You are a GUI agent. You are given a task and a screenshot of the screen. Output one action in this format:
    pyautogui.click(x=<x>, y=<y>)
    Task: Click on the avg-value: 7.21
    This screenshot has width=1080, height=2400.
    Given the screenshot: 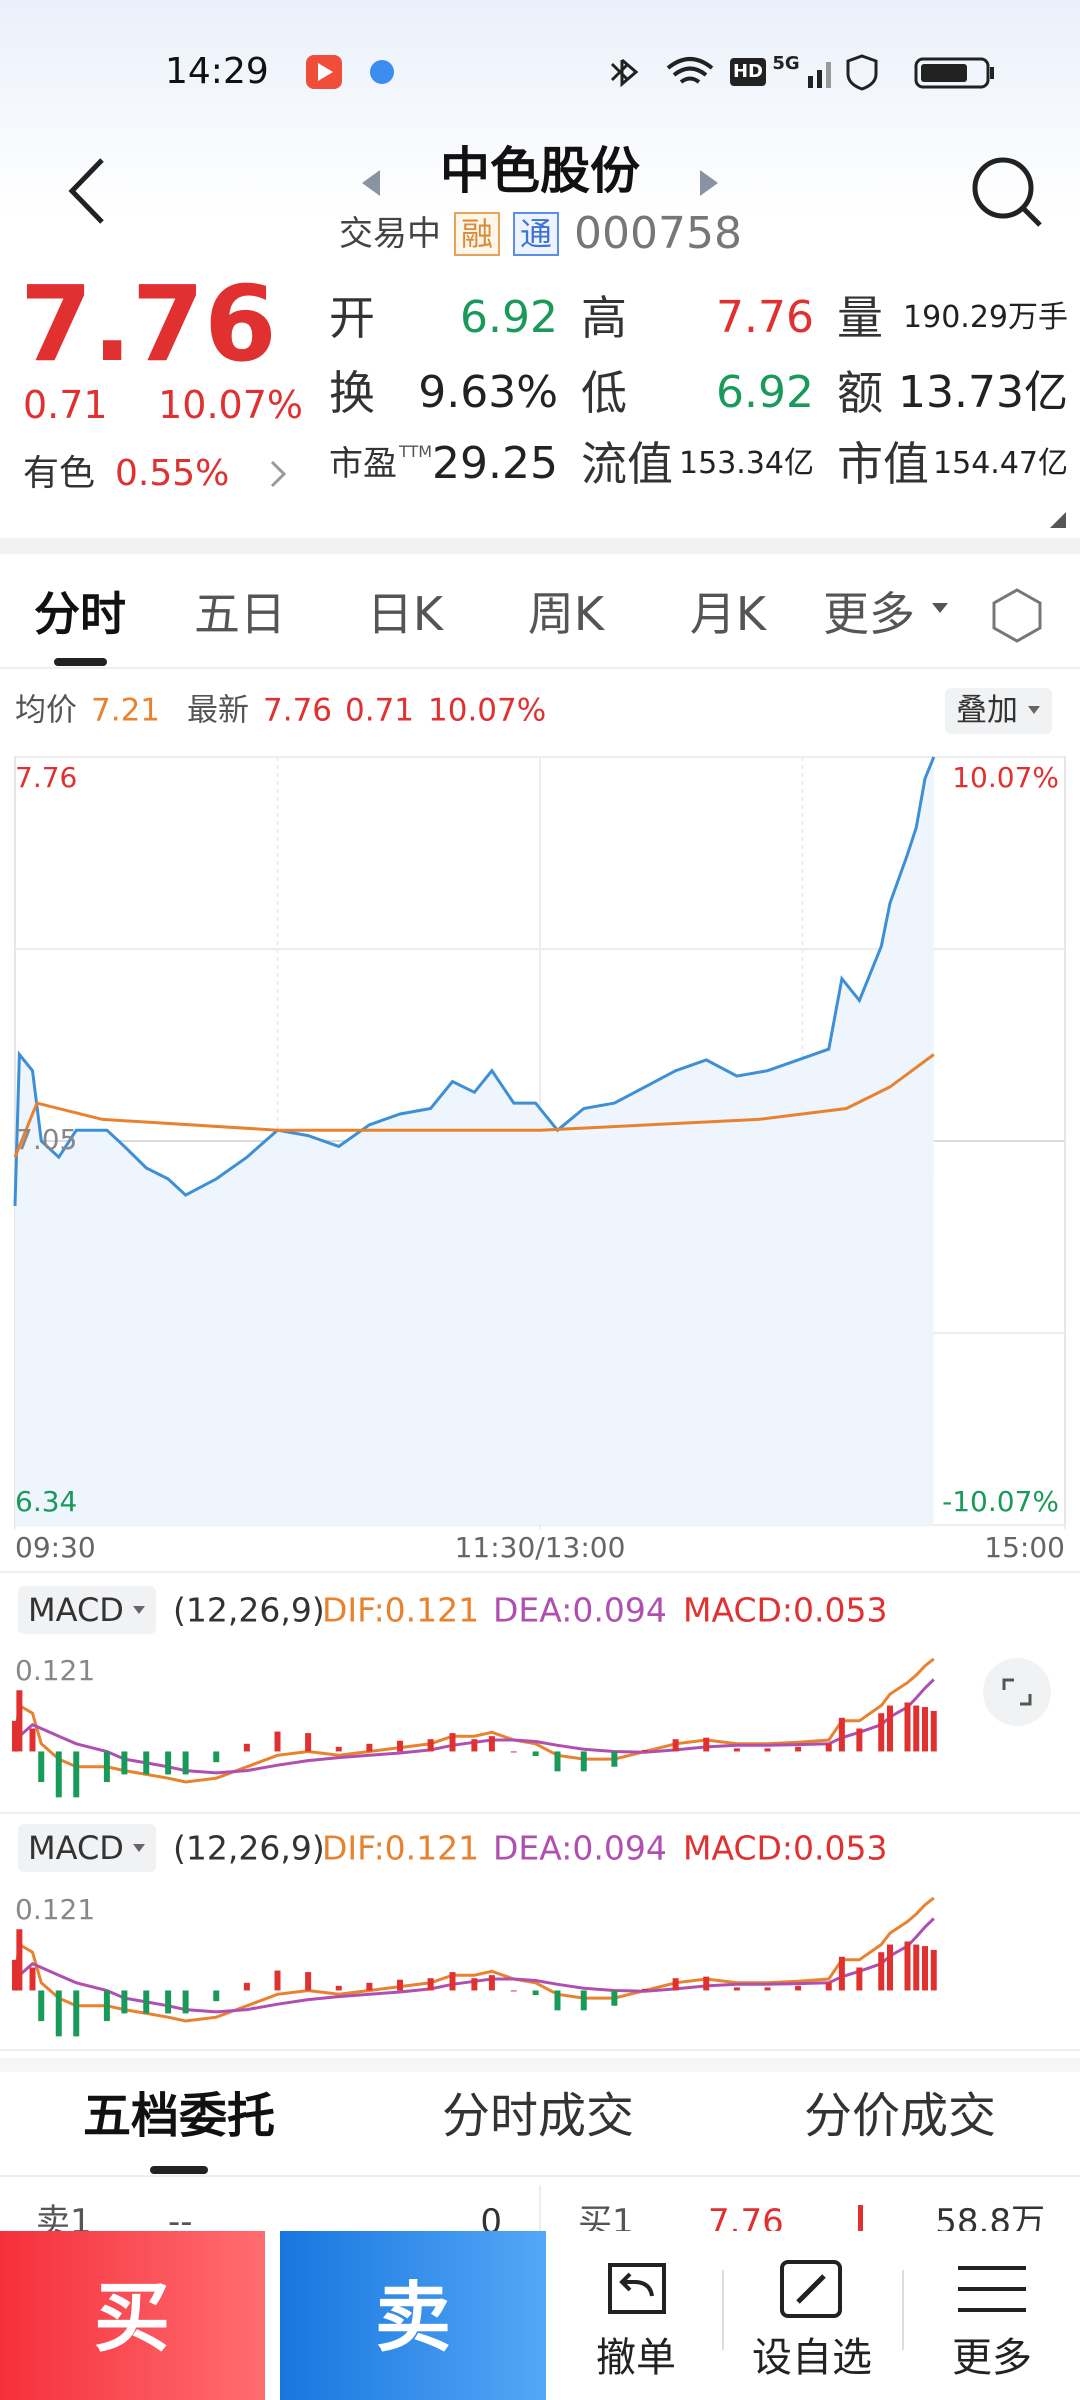 What is the action you would take?
    pyautogui.click(x=126, y=710)
    